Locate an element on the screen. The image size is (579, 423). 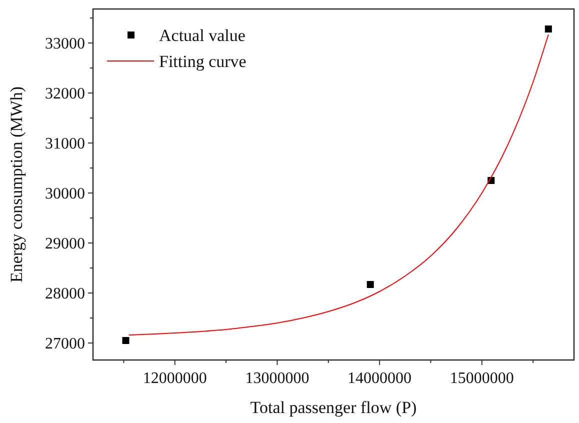
y-tick-label: 33000 is located at coordinates (65, 44).